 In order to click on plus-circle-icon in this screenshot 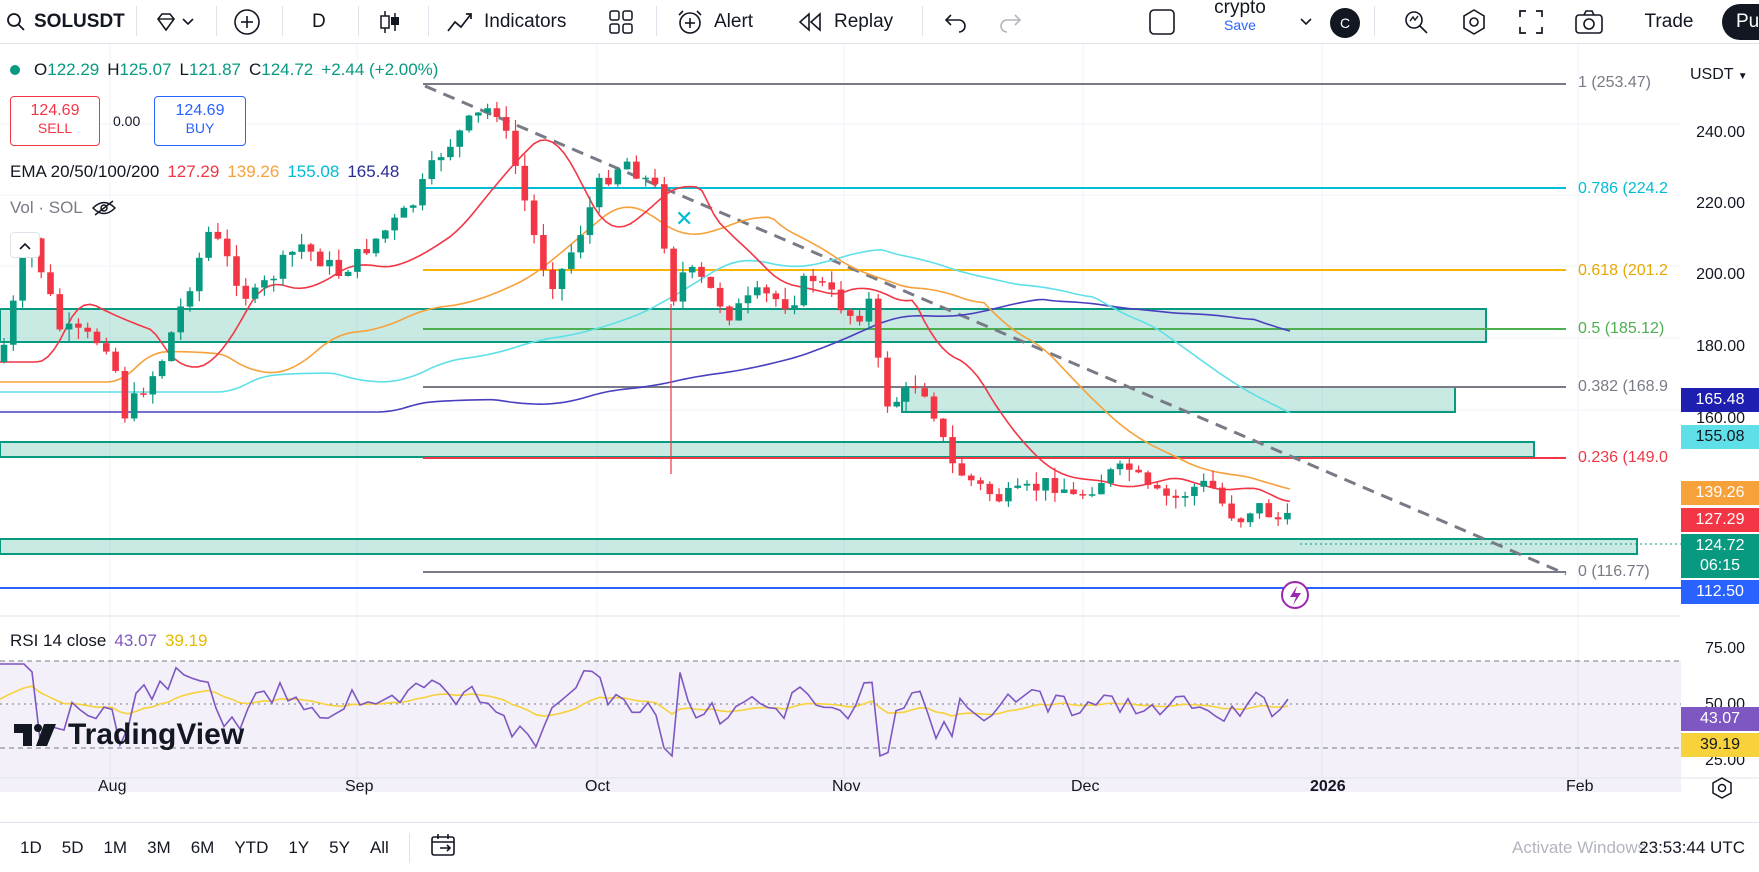, I will do `click(247, 22)`.